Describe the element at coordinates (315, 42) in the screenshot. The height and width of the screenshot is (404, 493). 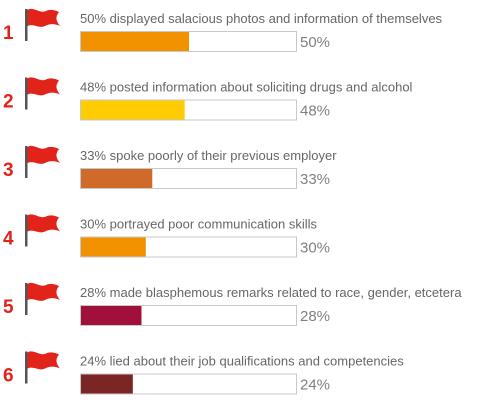
I see `percent-label: 50%` at that location.